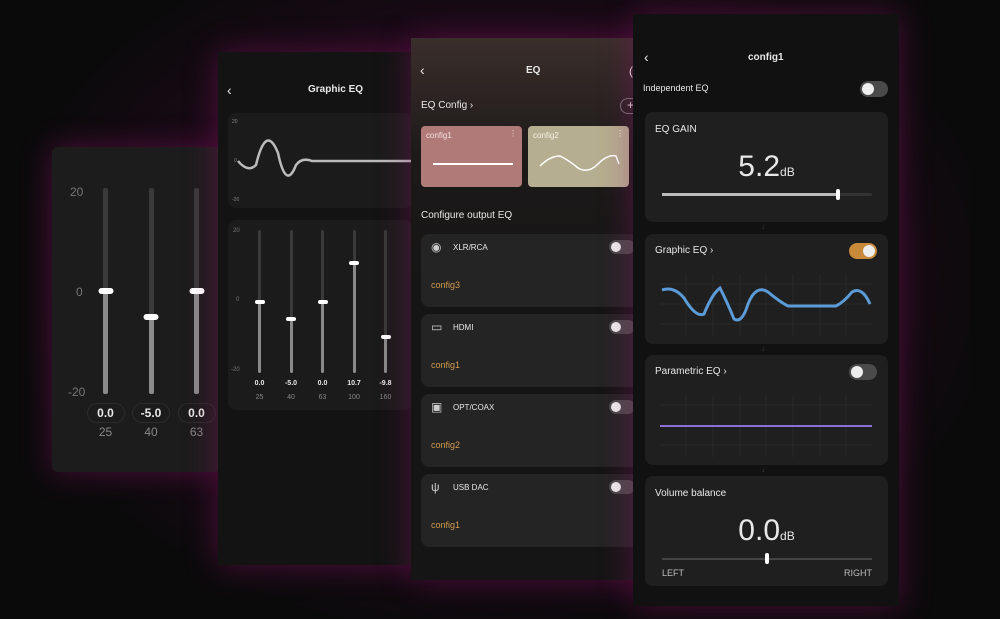  What do you see at coordinates (874, 89) in the screenshot?
I see `independent-eq-toggle` at bounding box center [874, 89].